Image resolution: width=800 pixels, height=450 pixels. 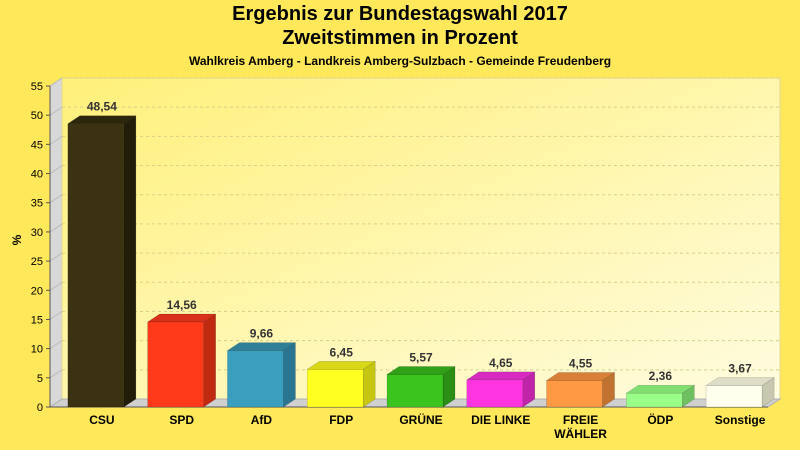 I want to click on x-tick-label: ÖDP, so click(x=660, y=419).